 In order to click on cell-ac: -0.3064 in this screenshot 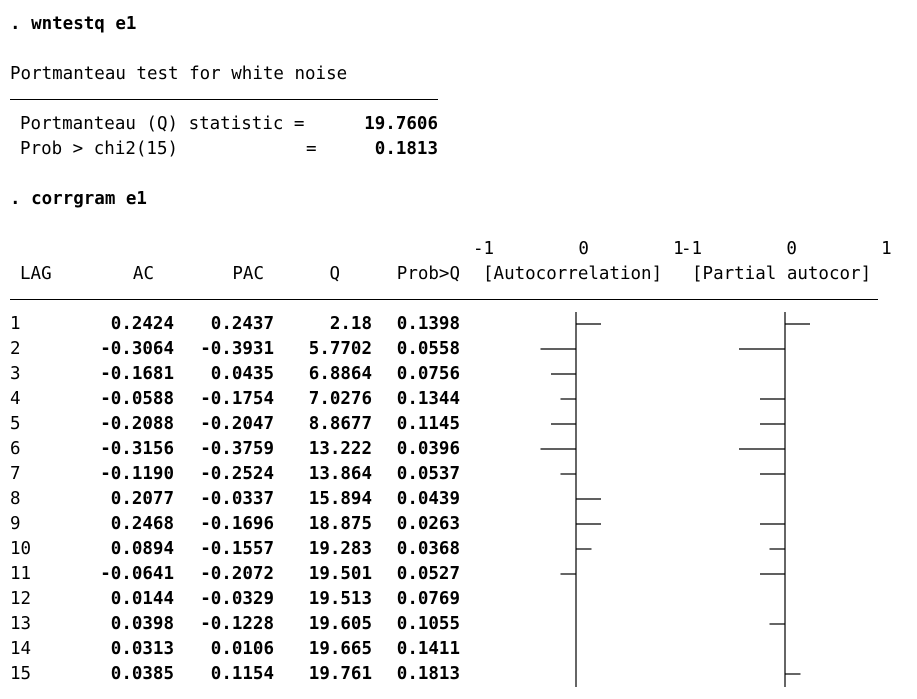, I will do `click(137, 349)`.